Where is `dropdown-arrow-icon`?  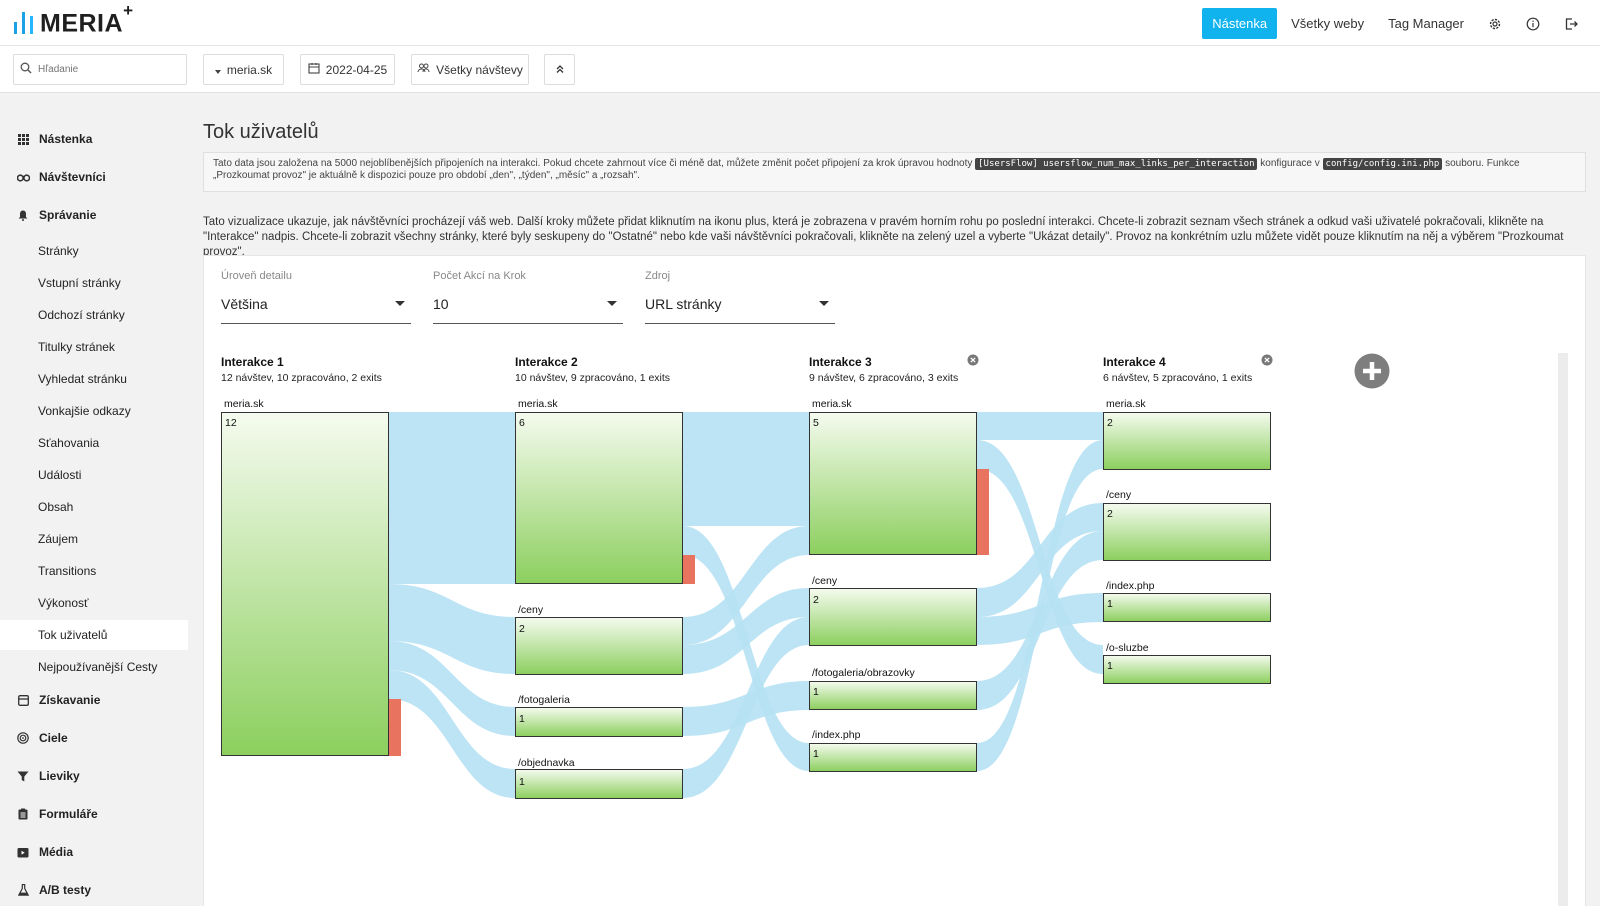
dropdown-arrow-icon is located at coordinates (824, 303).